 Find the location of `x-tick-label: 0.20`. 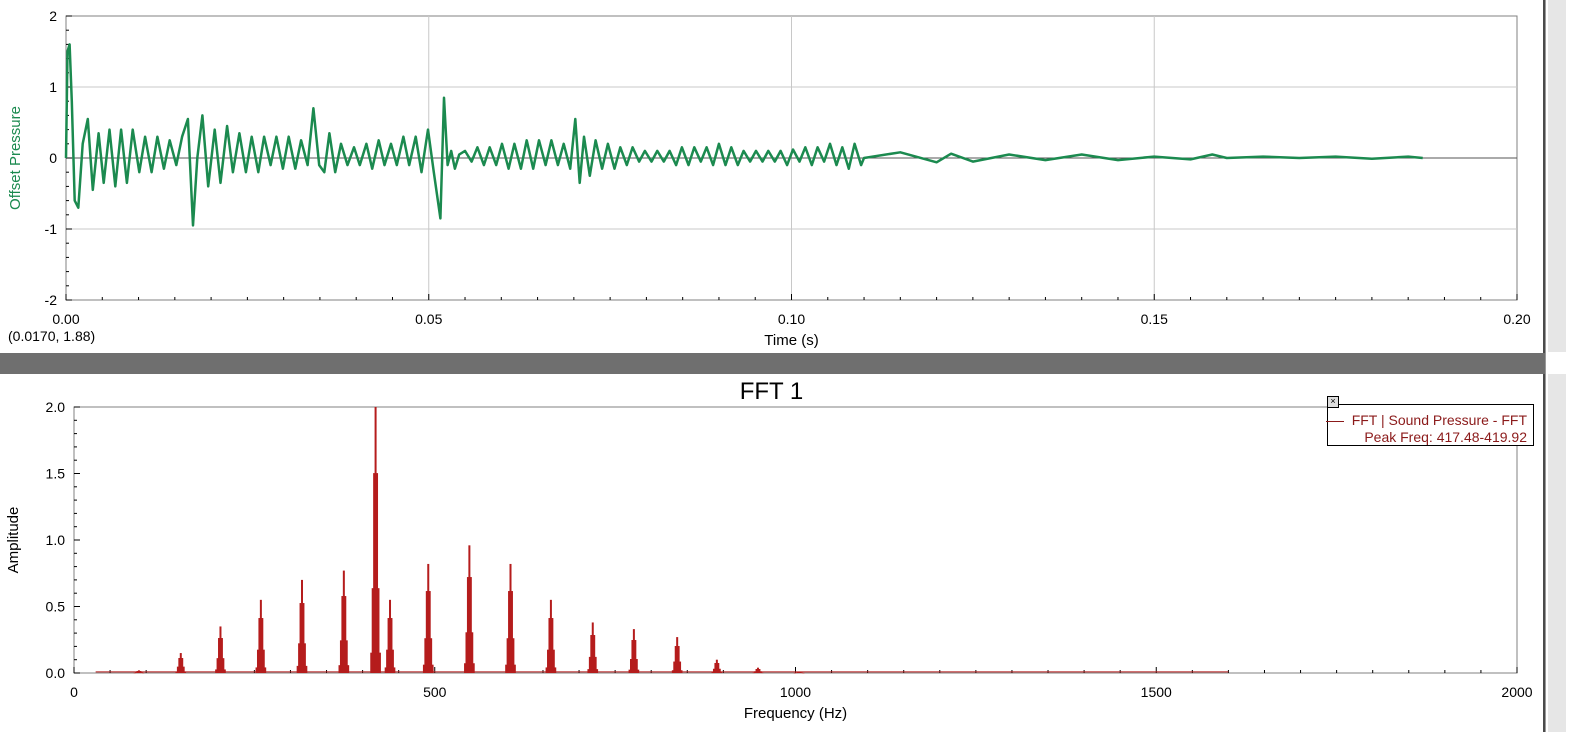

x-tick-label: 0.20 is located at coordinates (1516, 319).